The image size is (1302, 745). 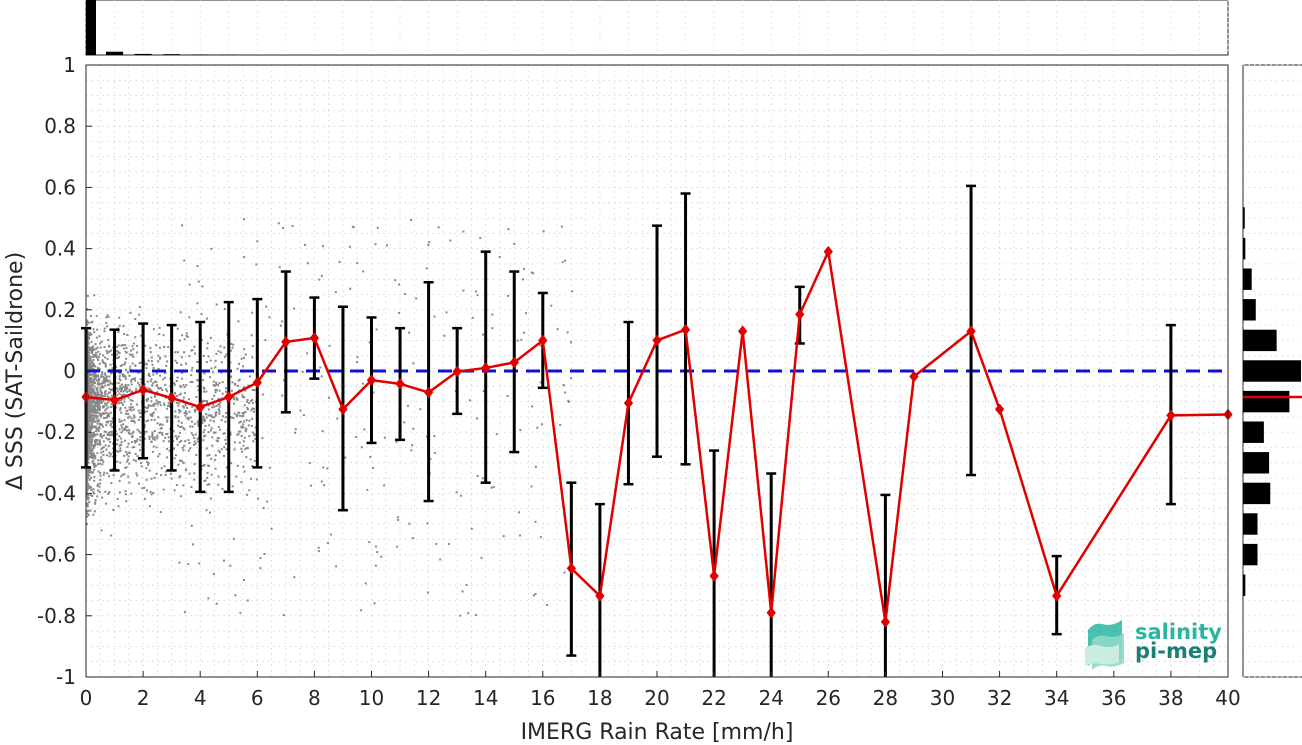 I want to click on right-histogram-bar, so click(x=1253, y=432).